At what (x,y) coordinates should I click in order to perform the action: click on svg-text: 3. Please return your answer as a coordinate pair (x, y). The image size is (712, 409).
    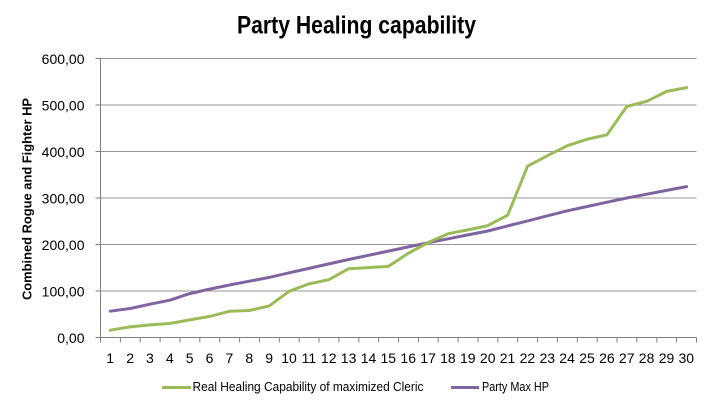
    Looking at the image, I should click on (150, 358).